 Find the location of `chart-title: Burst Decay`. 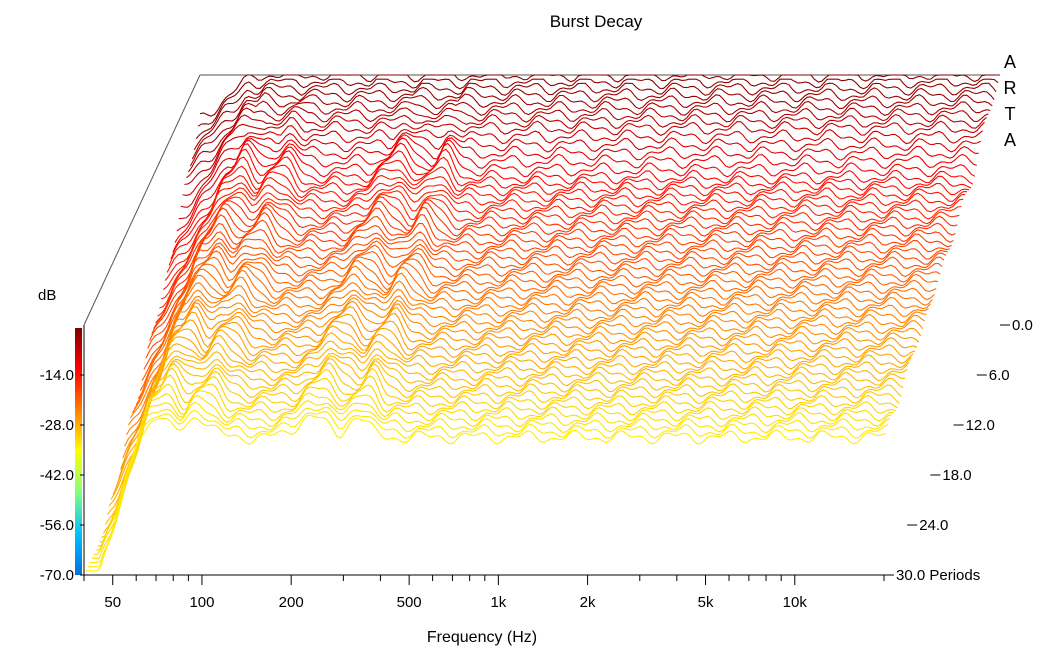

chart-title: Burst Decay is located at coordinates (596, 21).